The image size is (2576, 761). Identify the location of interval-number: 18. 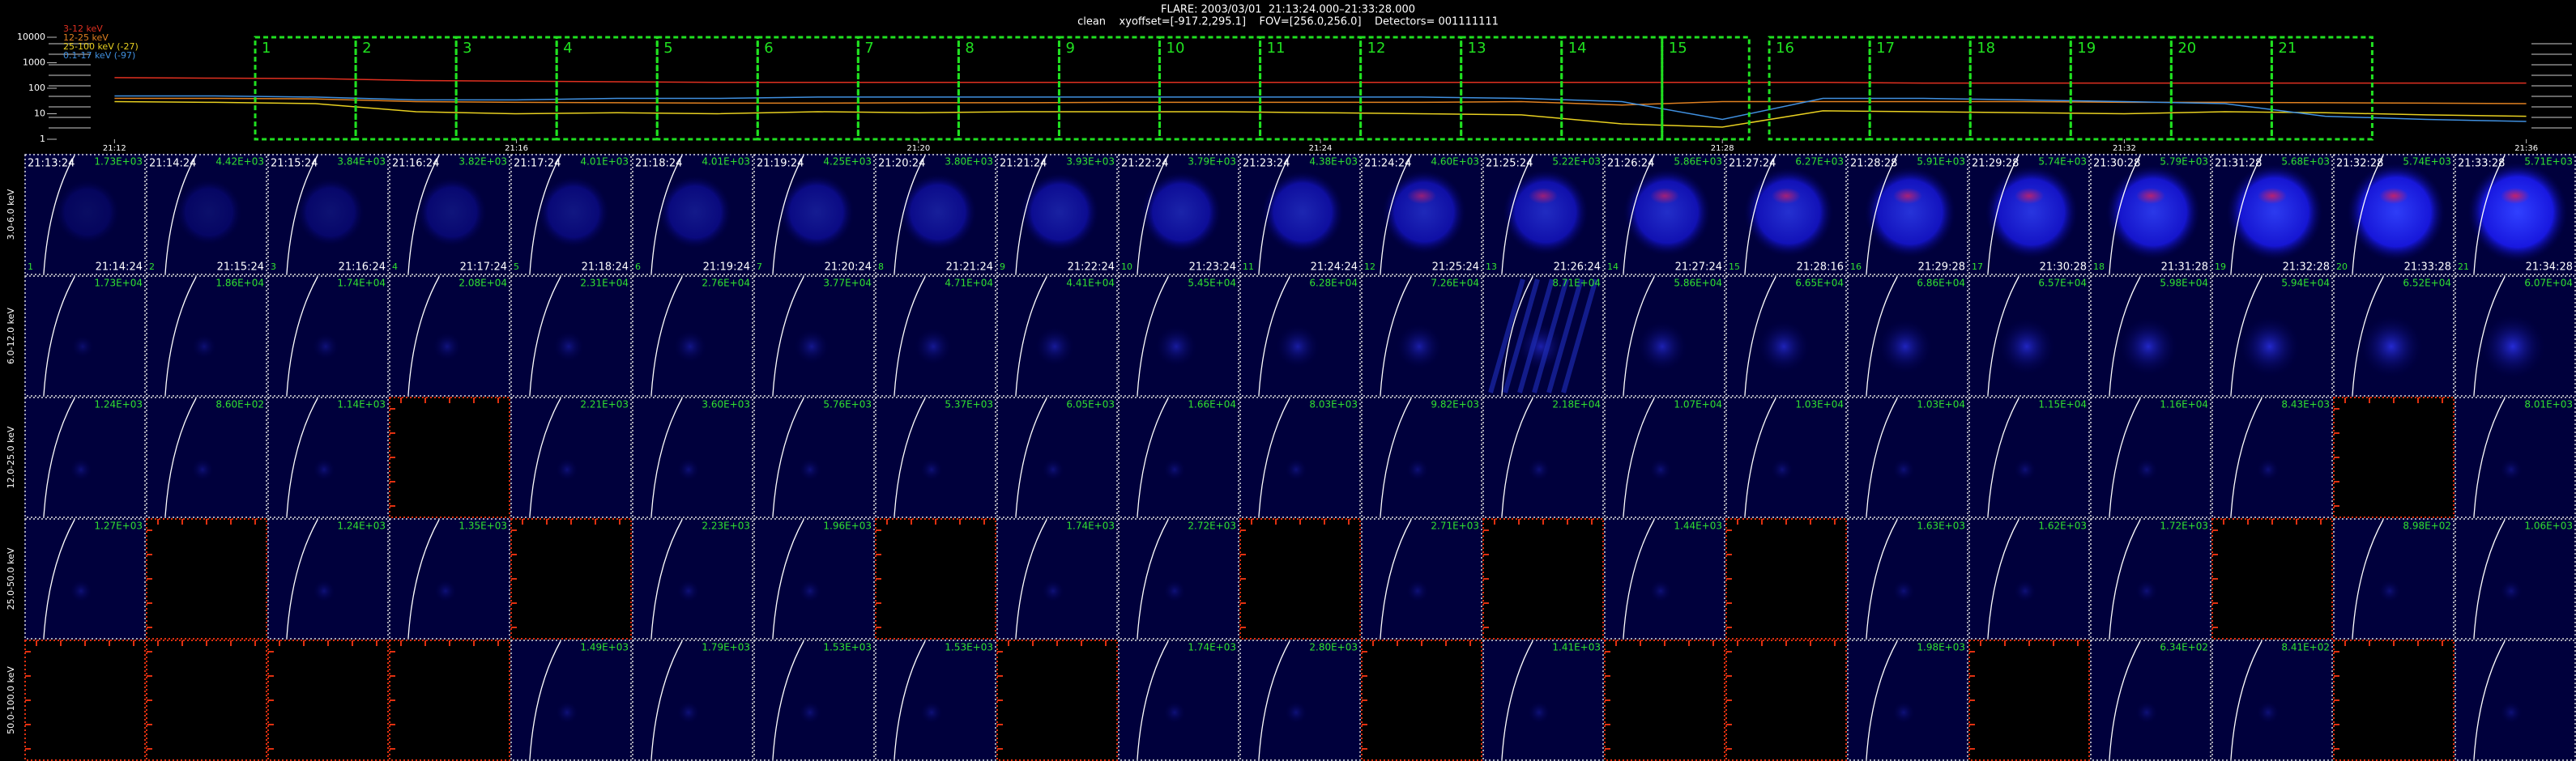
(1986, 48).